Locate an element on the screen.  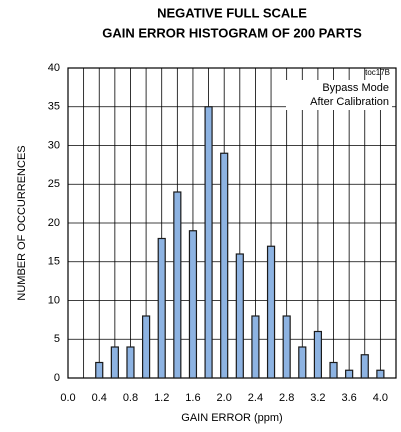
annotation: toc17B is located at coordinates (377, 72).